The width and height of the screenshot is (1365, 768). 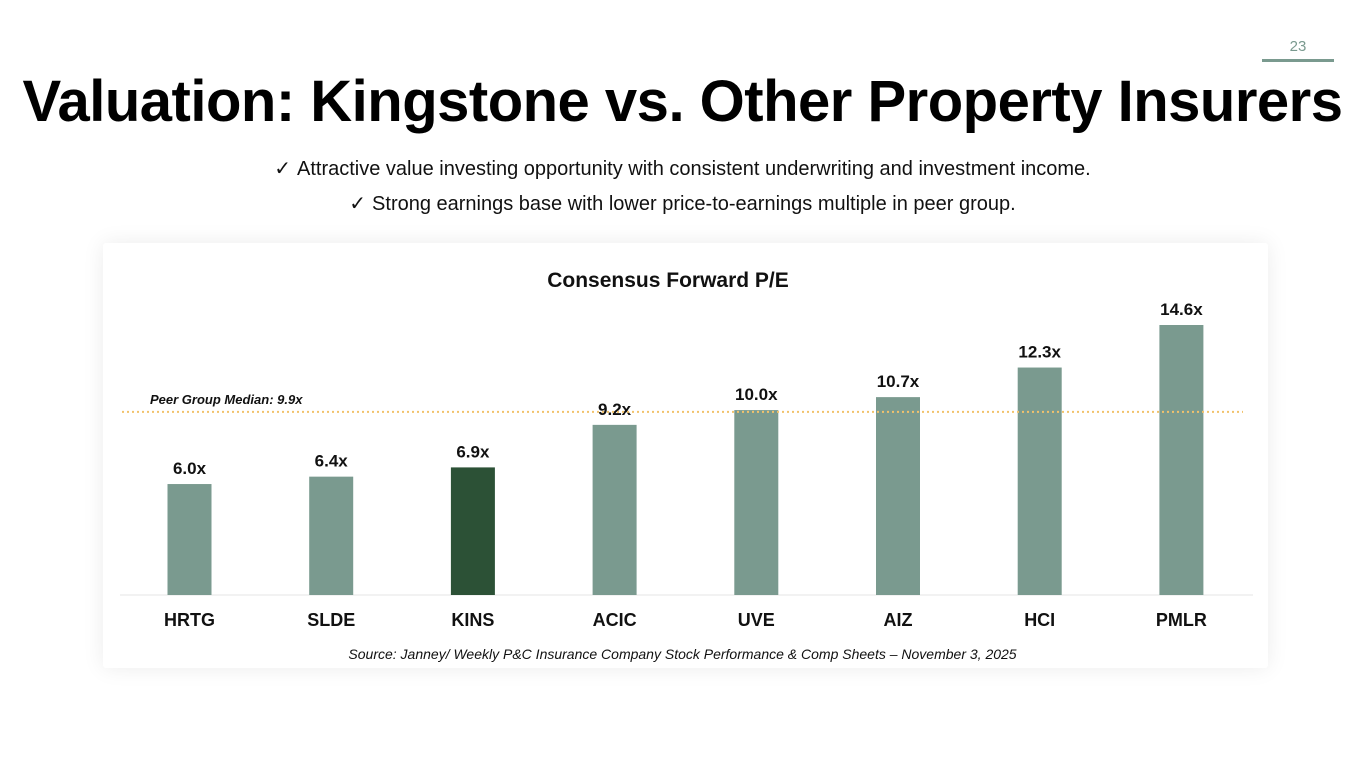 What do you see at coordinates (190, 468) in the screenshot?
I see `data-label-hrtg: 6.0x` at bounding box center [190, 468].